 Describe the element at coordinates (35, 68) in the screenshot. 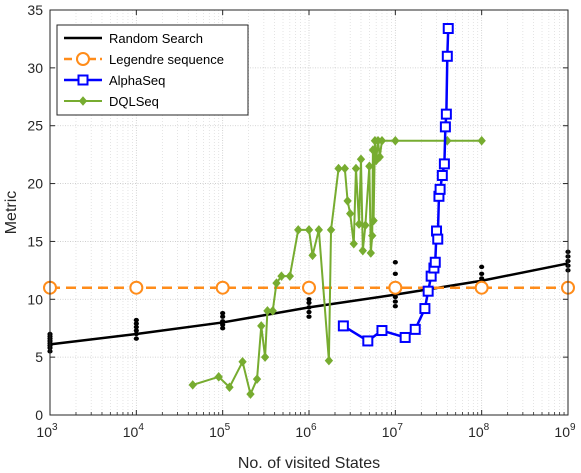

I see `y-tick-label: 30` at that location.